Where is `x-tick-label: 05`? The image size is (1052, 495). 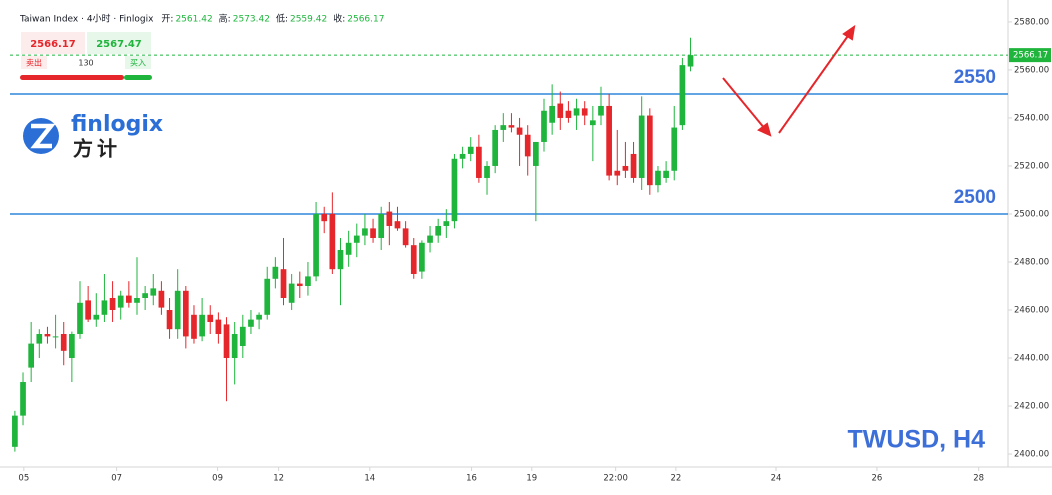 x-tick-label: 05 is located at coordinates (23, 479).